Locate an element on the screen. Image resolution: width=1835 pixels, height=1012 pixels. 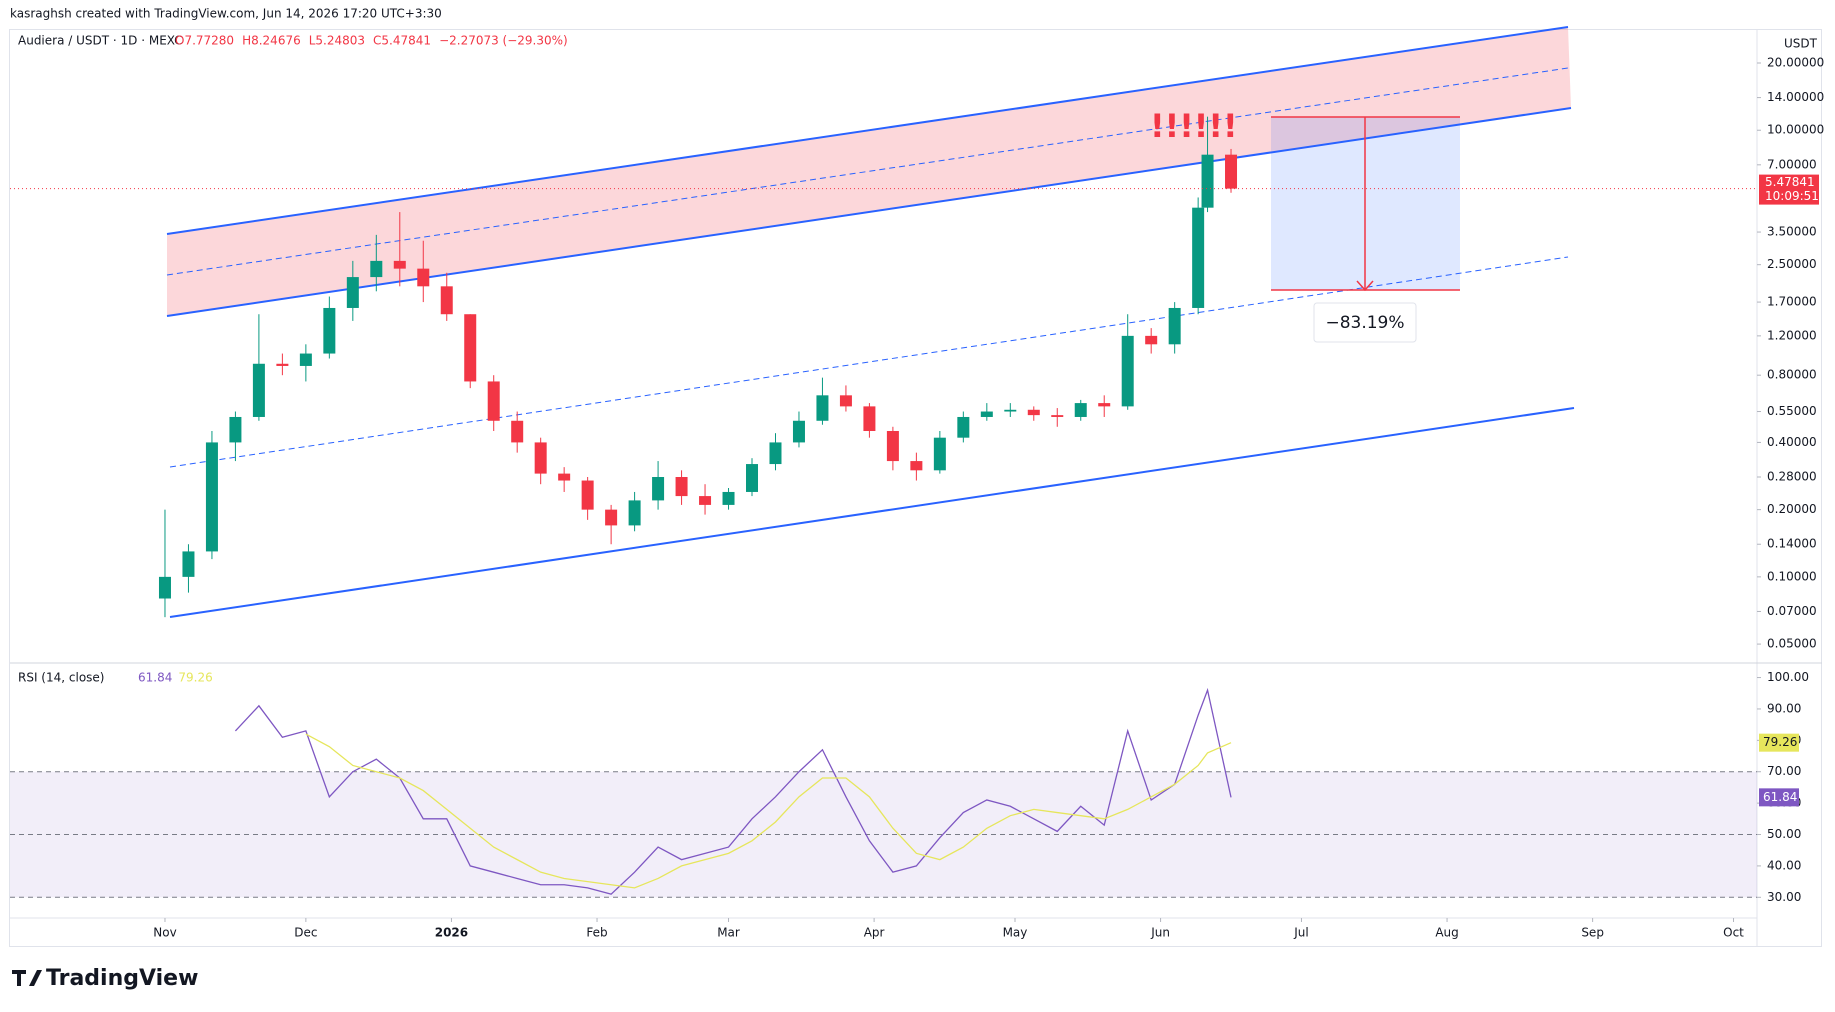
y-tick-label: 1.70000 is located at coordinates (1792, 302).